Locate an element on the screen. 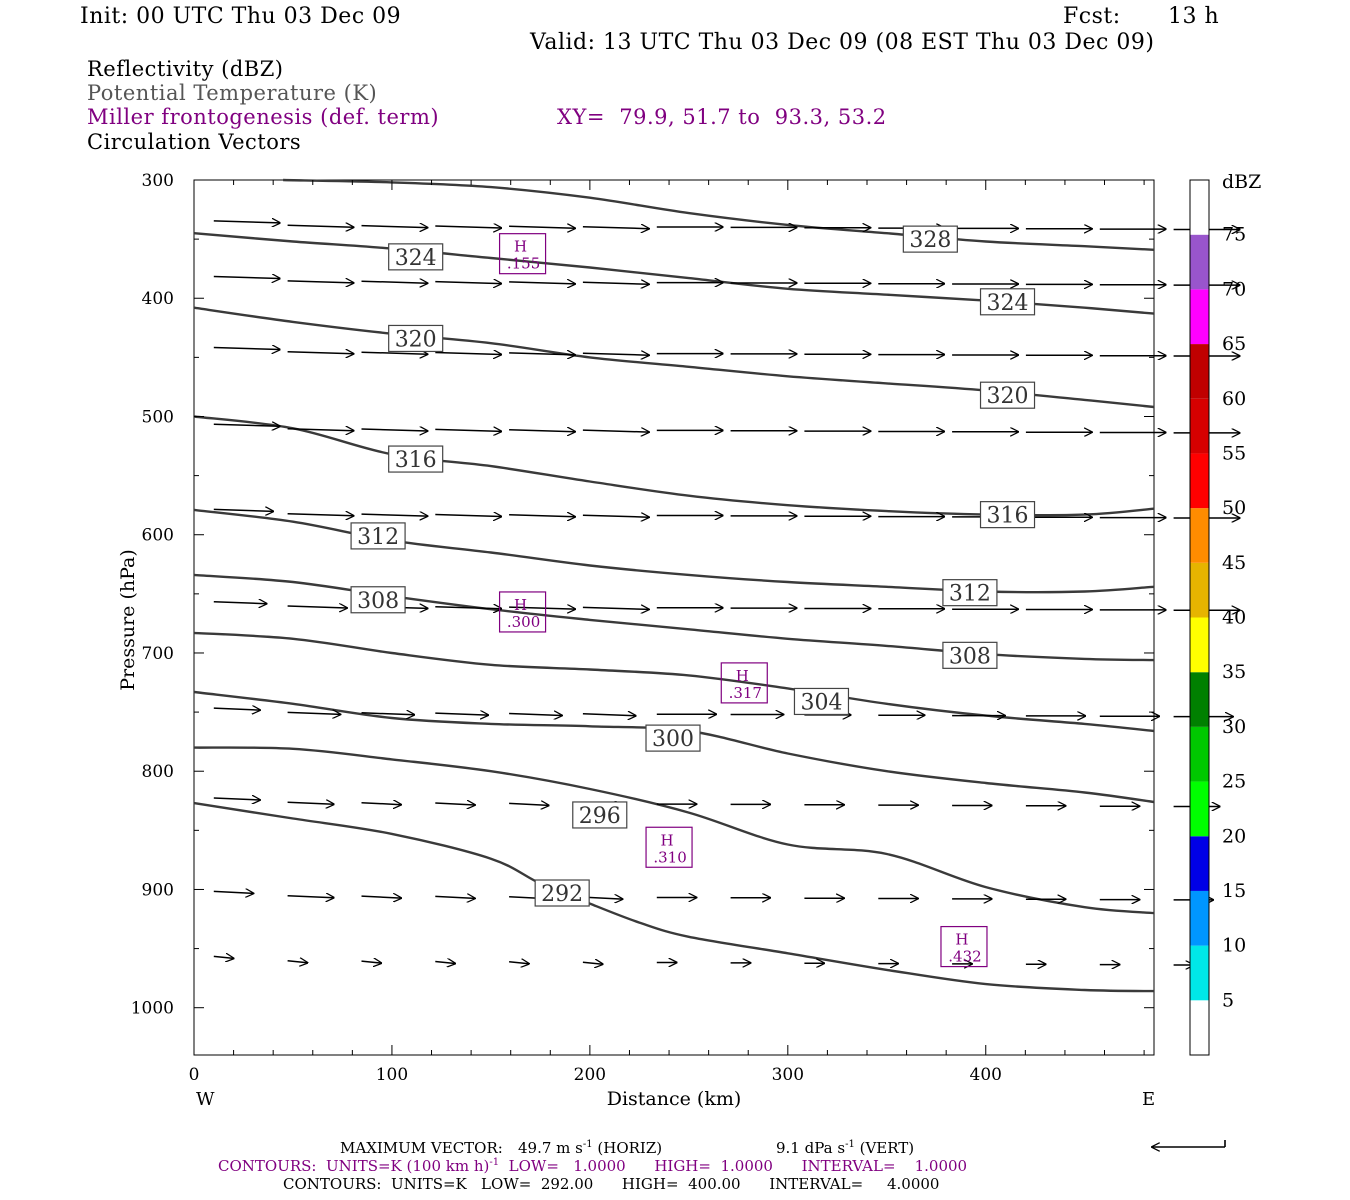 This screenshot has height=1200, width=1350. colorbar-tick-label: 75 is located at coordinates (1234, 235).